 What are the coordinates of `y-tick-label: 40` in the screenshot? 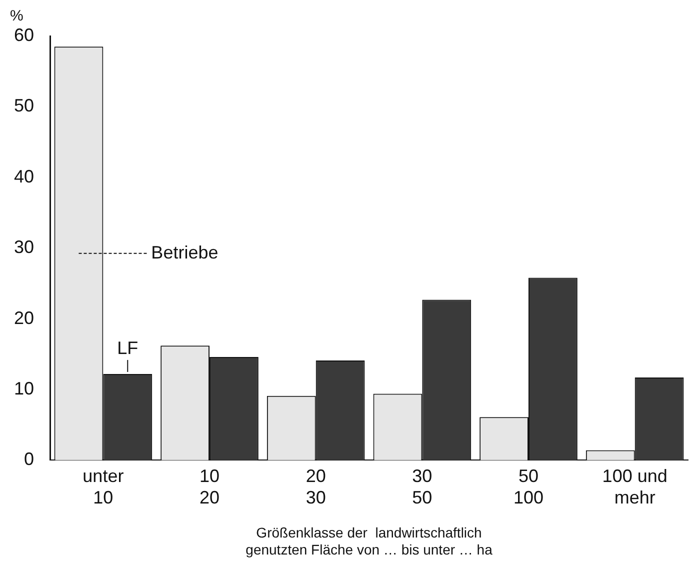 It's located at (24, 176).